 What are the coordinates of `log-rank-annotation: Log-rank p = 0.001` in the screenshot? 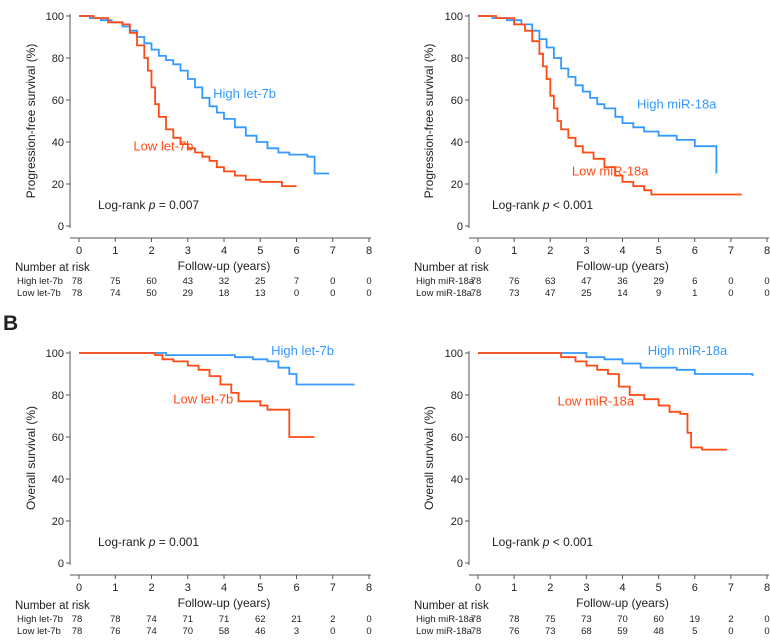 It's located at (148, 542).